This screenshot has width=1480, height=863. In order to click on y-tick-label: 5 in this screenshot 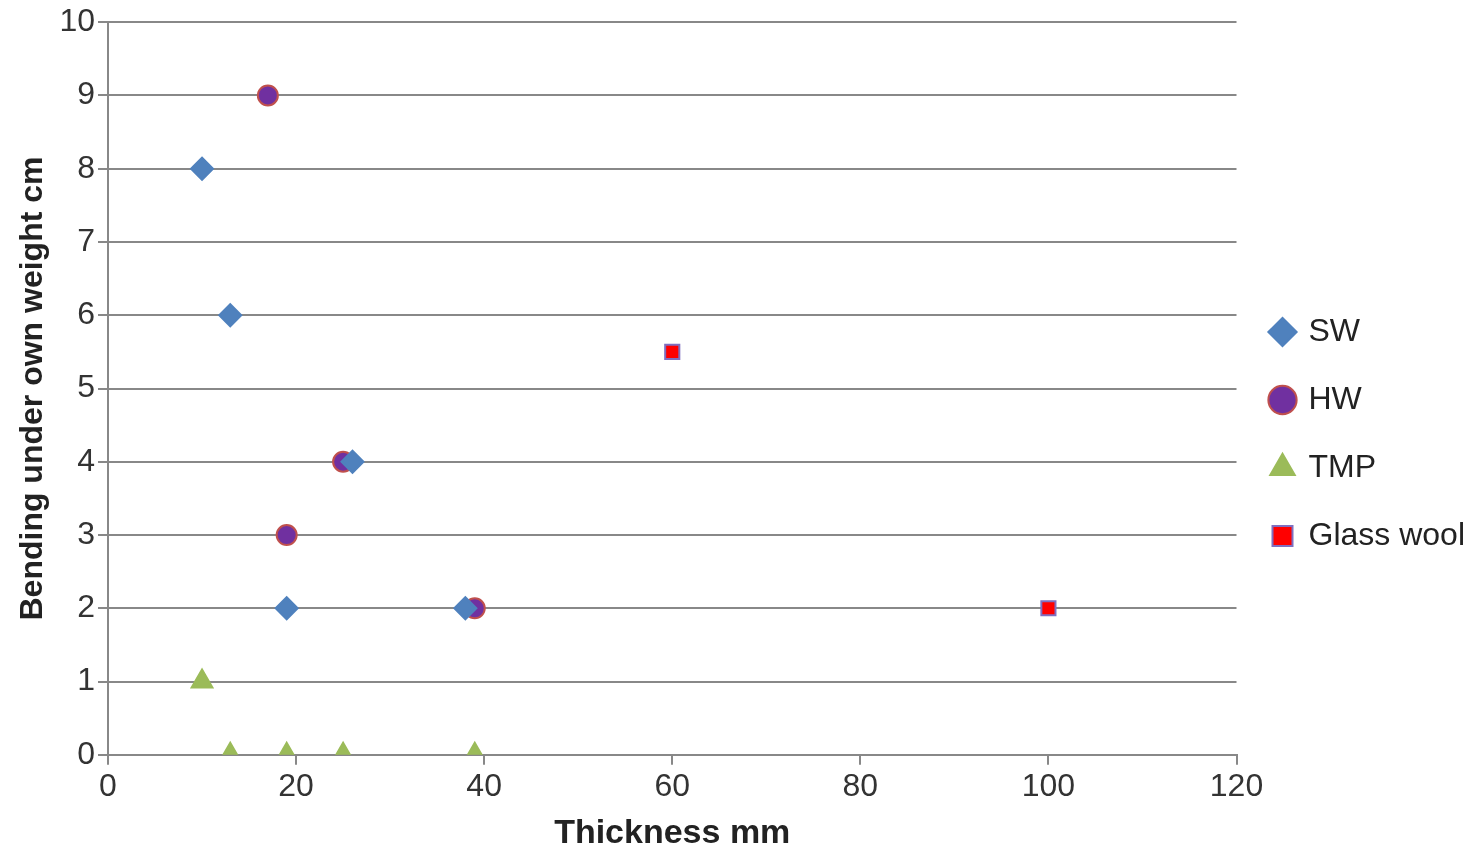, I will do `click(86, 386)`.